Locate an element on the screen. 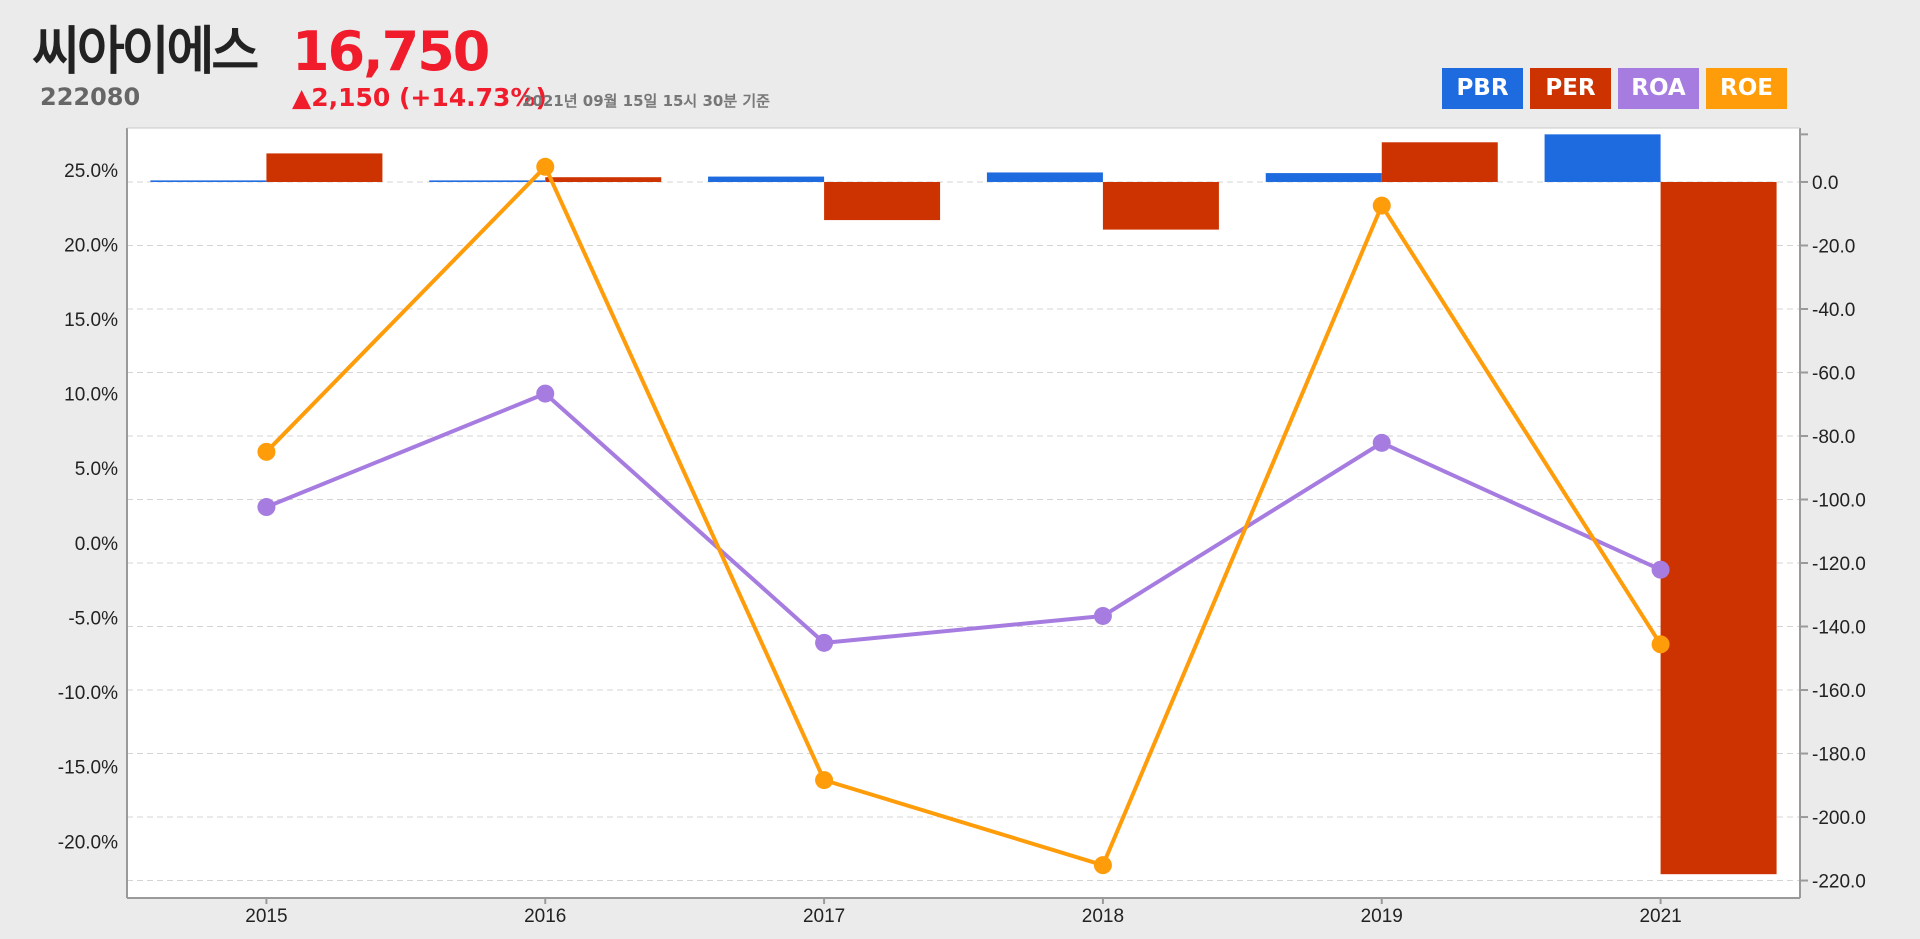  right-axis-tick-label: -180.0 is located at coordinates (1839, 755).